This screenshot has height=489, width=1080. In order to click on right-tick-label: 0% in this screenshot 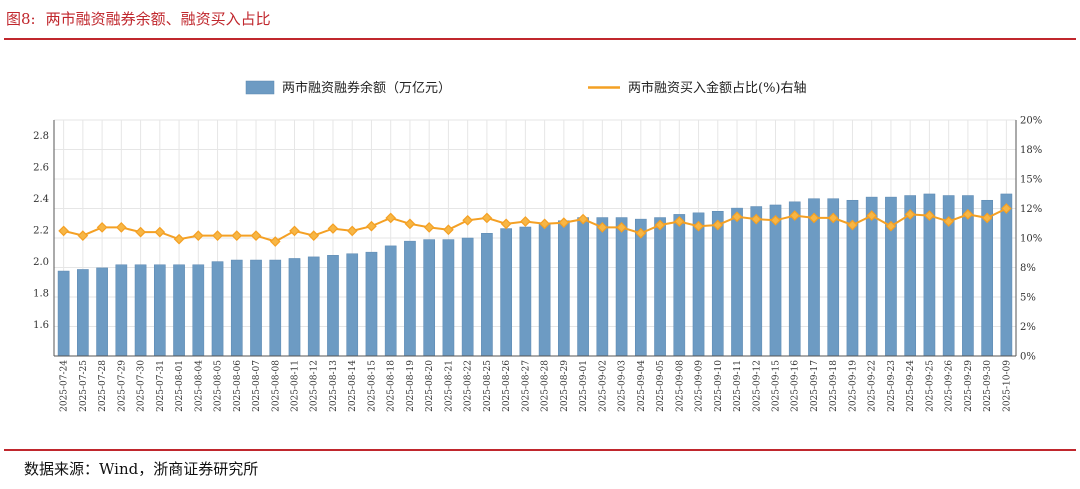, I will do `click(1028, 357)`.